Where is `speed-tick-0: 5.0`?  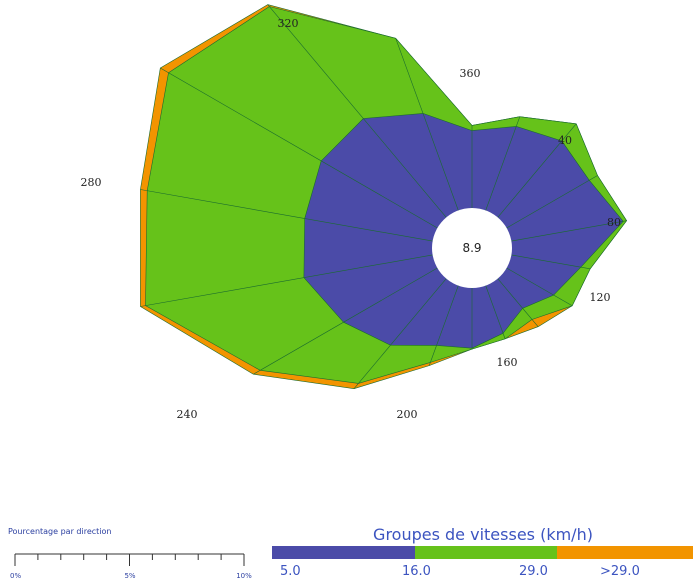
speed-tick-0: 5.0 is located at coordinates (290, 571).